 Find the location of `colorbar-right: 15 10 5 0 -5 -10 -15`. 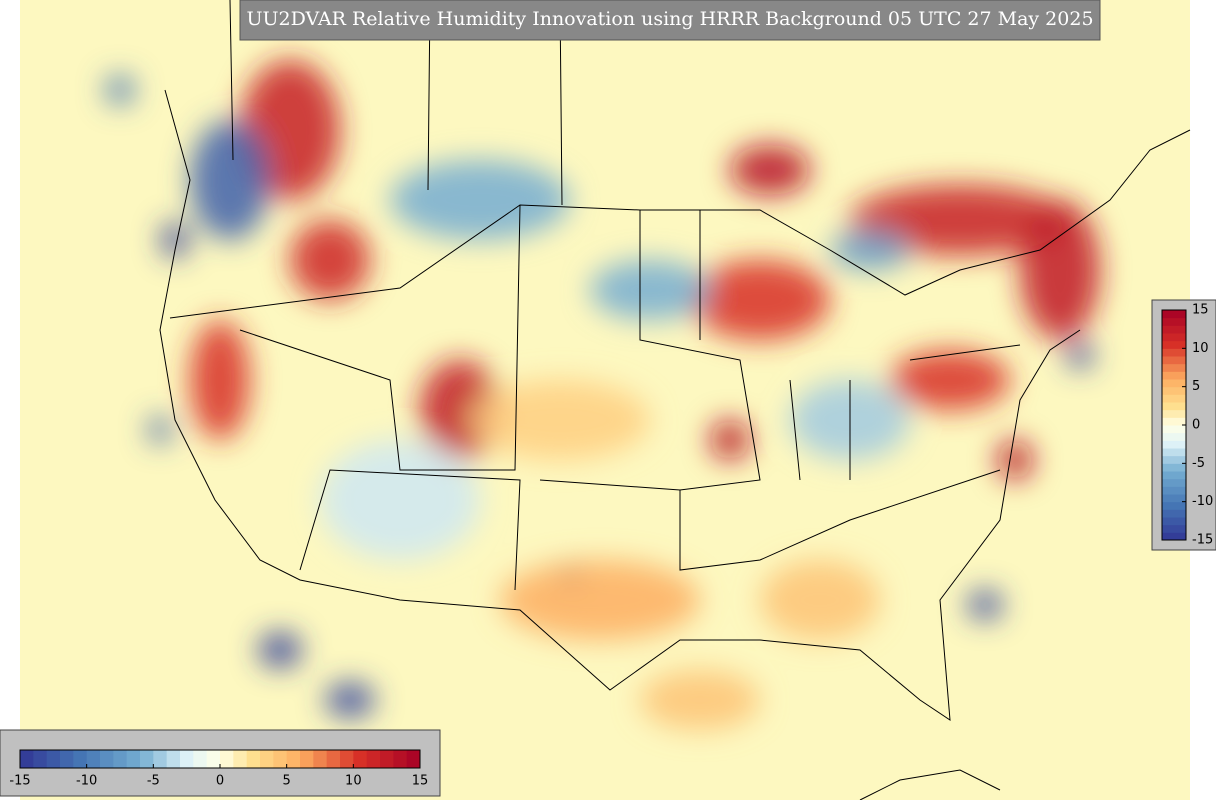

colorbar-right: 15 10 5 0 -5 -10 -15 is located at coordinates (1187, 425).